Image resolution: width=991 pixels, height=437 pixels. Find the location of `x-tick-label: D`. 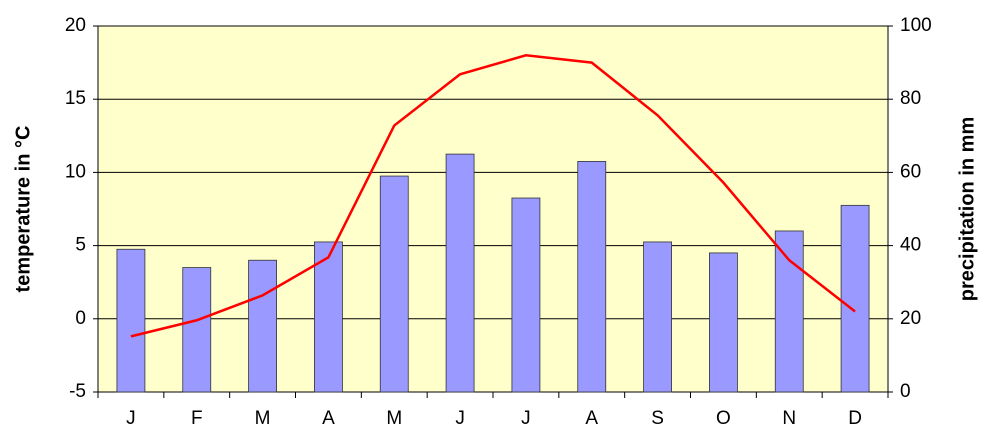

x-tick-label: D is located at coordinates (855, 418).